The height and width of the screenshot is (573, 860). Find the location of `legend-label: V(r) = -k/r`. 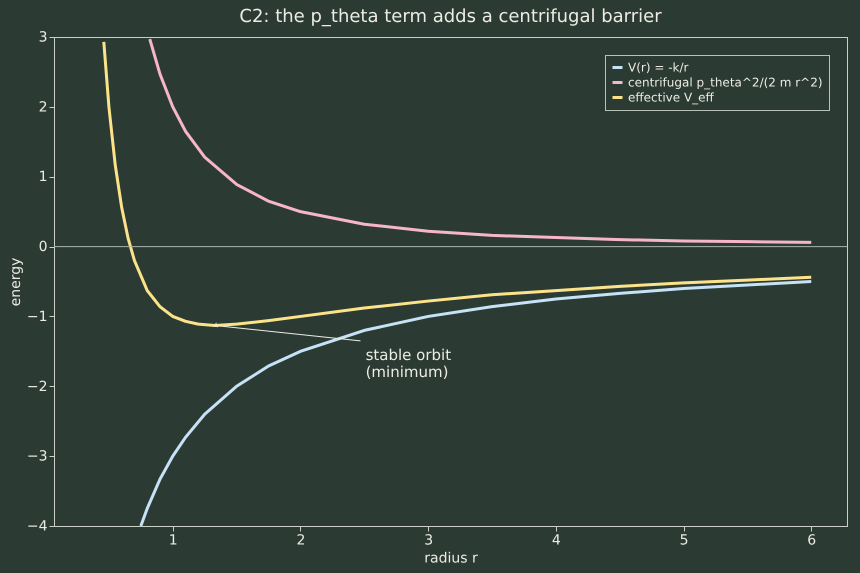

legend-label: V(r) = -k/r is located at coordinates (658, 67).